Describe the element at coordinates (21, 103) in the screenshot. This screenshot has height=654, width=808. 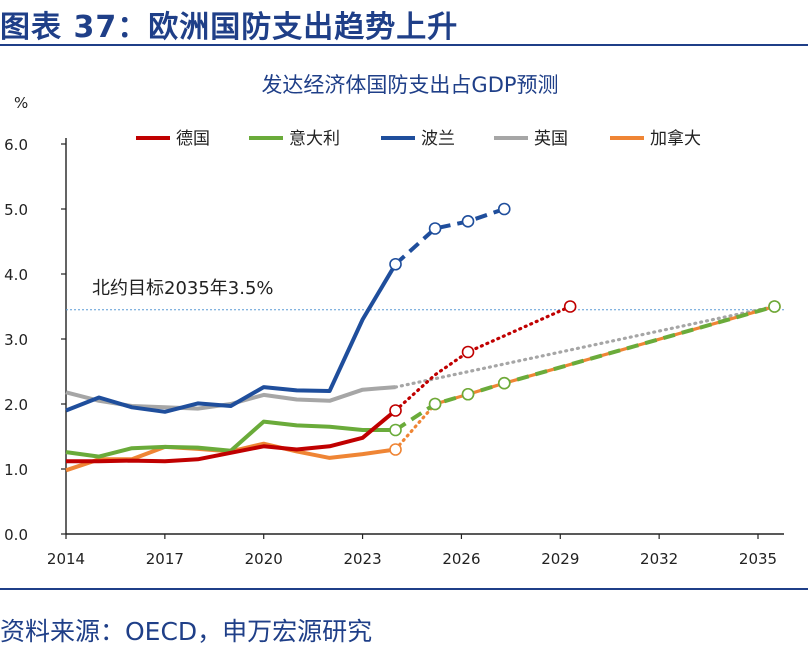
I see `y-axis-unit-label: %` at that location.